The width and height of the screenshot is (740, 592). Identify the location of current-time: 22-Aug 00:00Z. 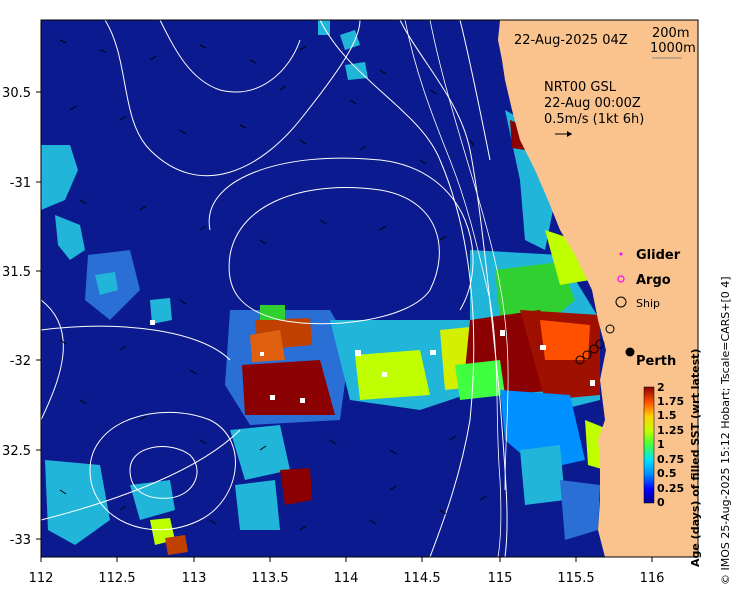
(592, 103).